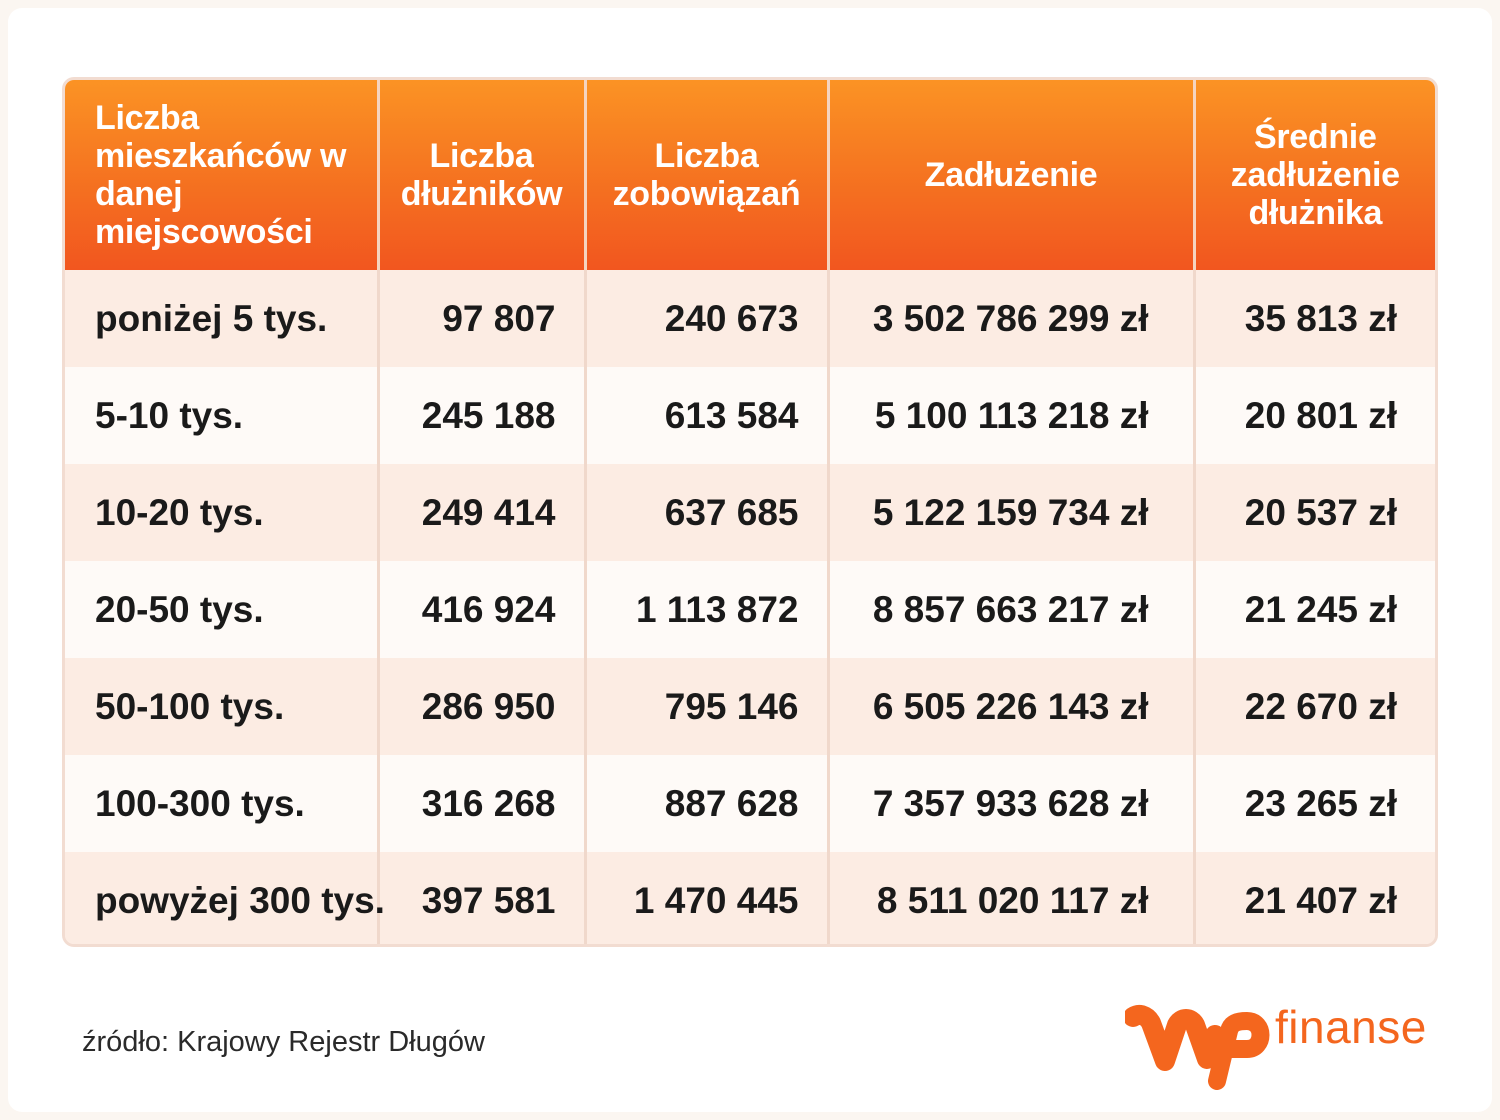 The height and width of the screenshot is (1120, 1500). Describe the element at coordinates (480, 415) in the screenshot. I see `cell-debtors: 245 188` at that location.